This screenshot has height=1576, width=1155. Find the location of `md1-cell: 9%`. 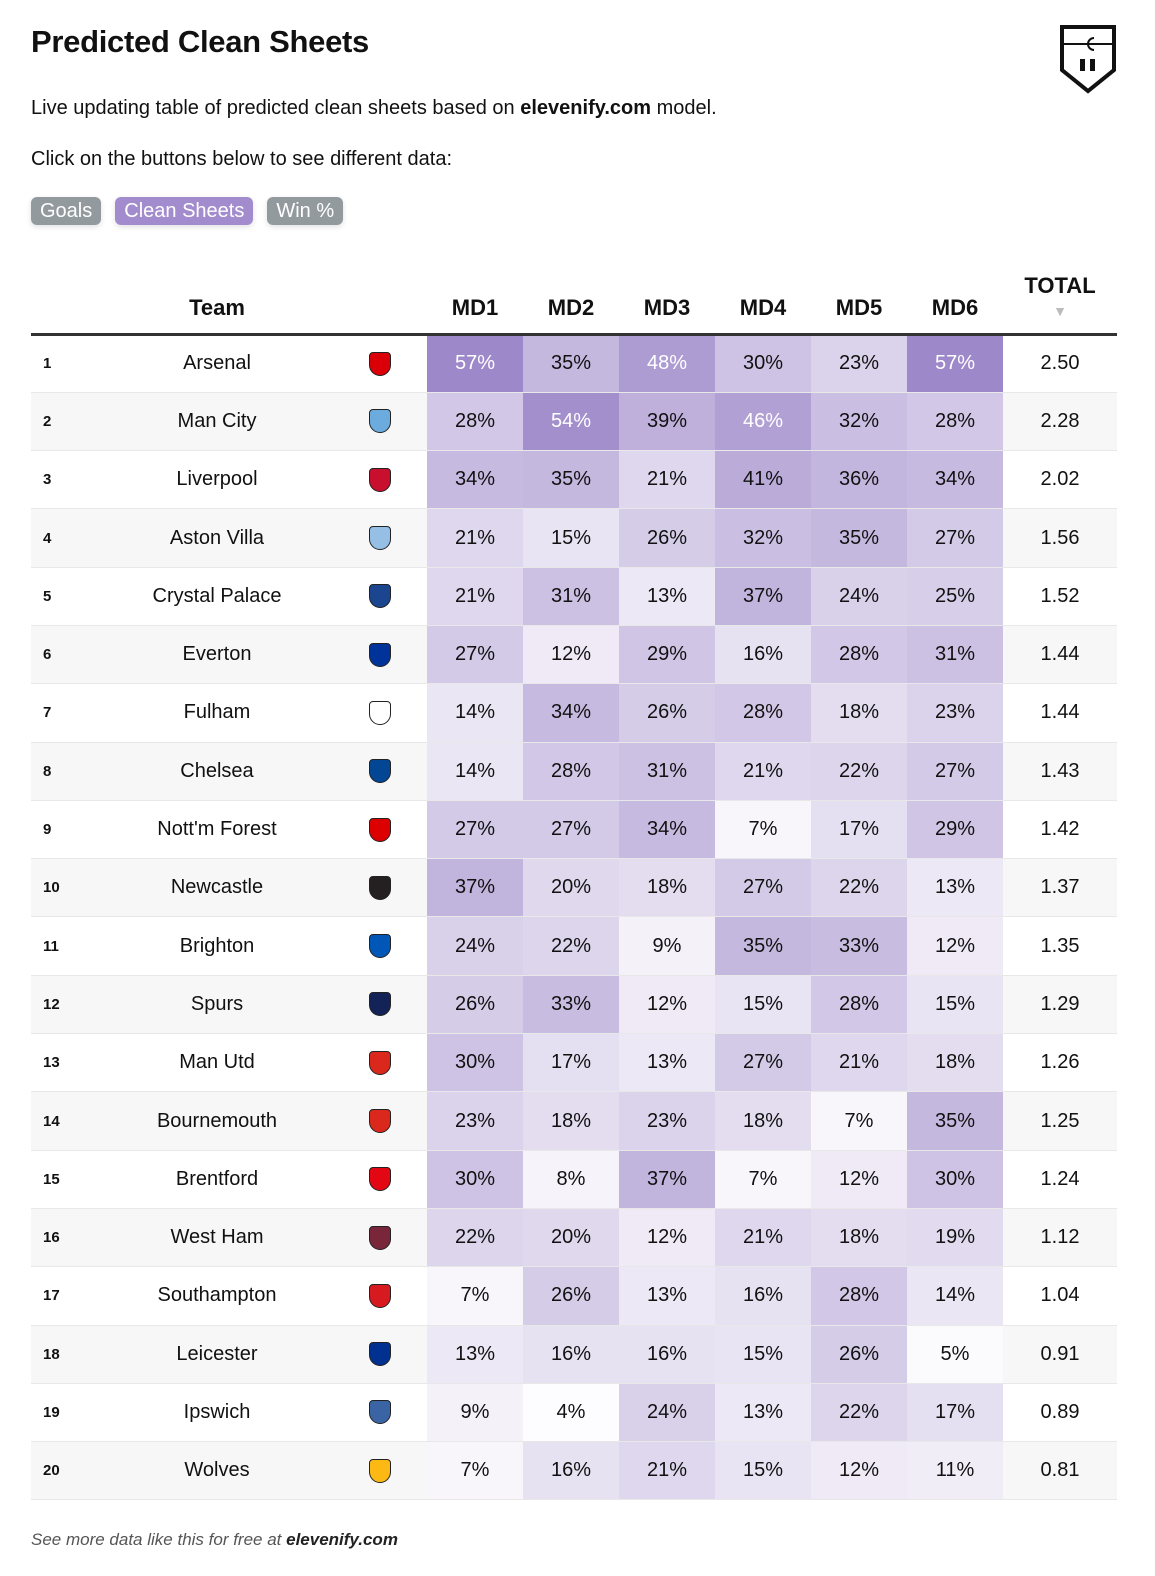

md1-cell: 9% is located at coordinates (475, 1413).